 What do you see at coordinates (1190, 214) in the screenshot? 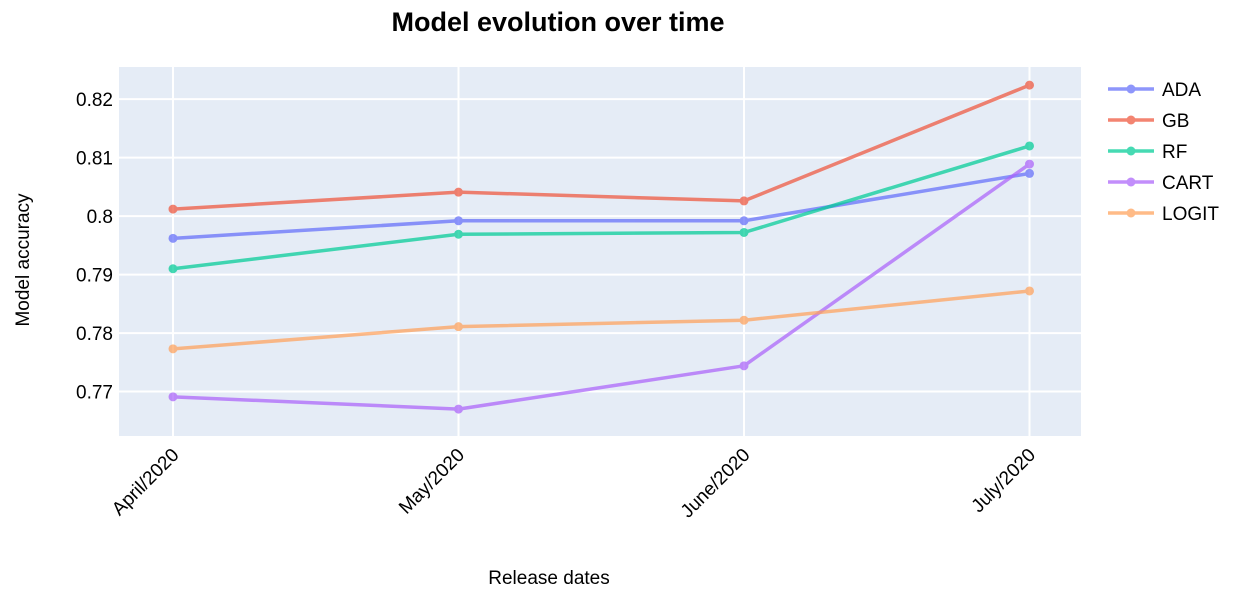
I see `legend-label-logit: LOGIT` at bounding box center [1190, 214].